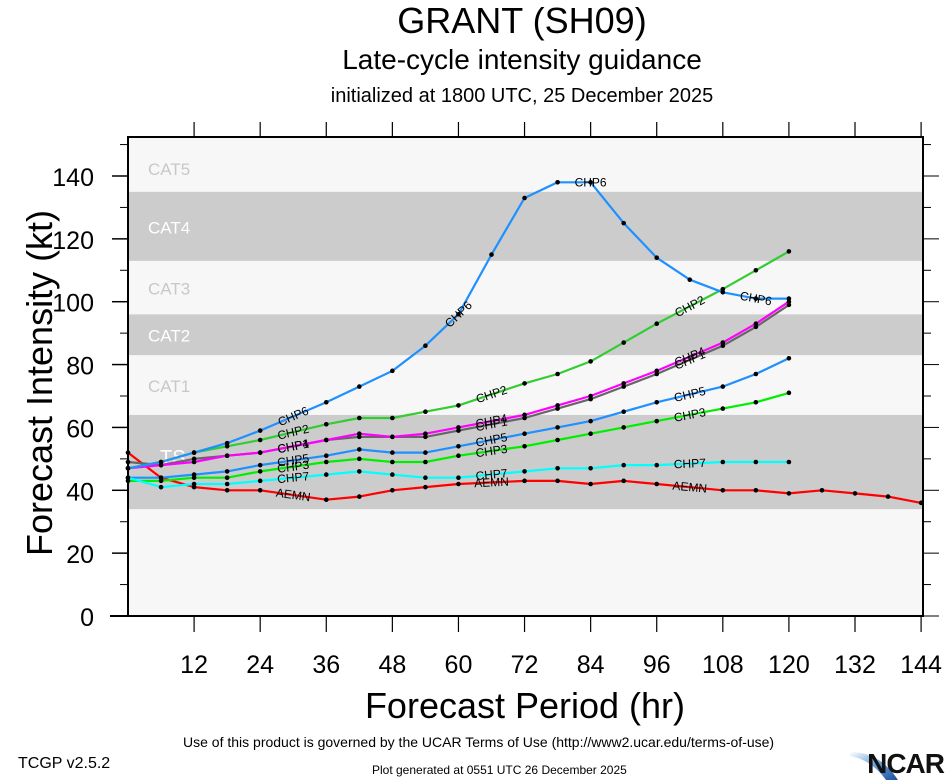 This screenshot has width=946, height=780. I want to click on y-tick-label: 80, so click(80, 367).